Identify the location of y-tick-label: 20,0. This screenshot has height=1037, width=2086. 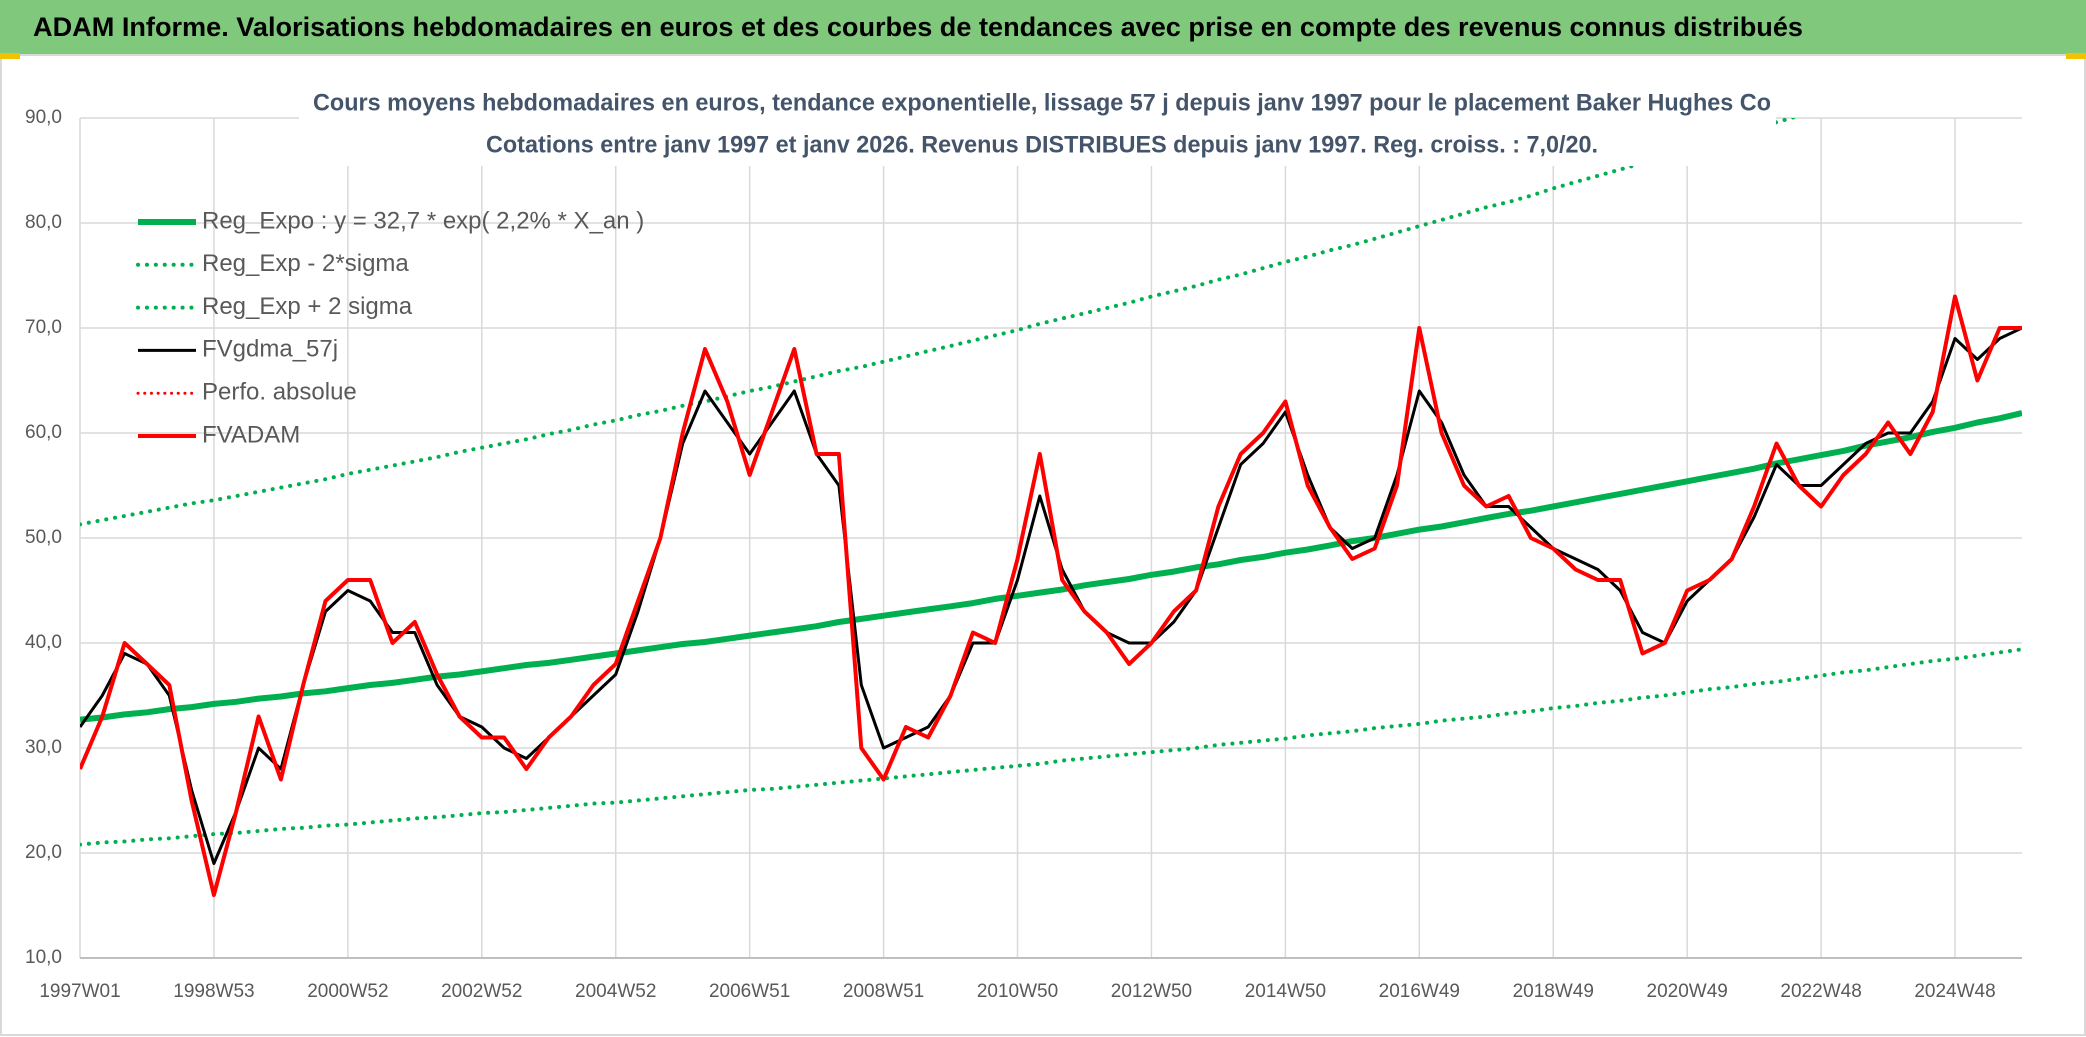
(43, 852).